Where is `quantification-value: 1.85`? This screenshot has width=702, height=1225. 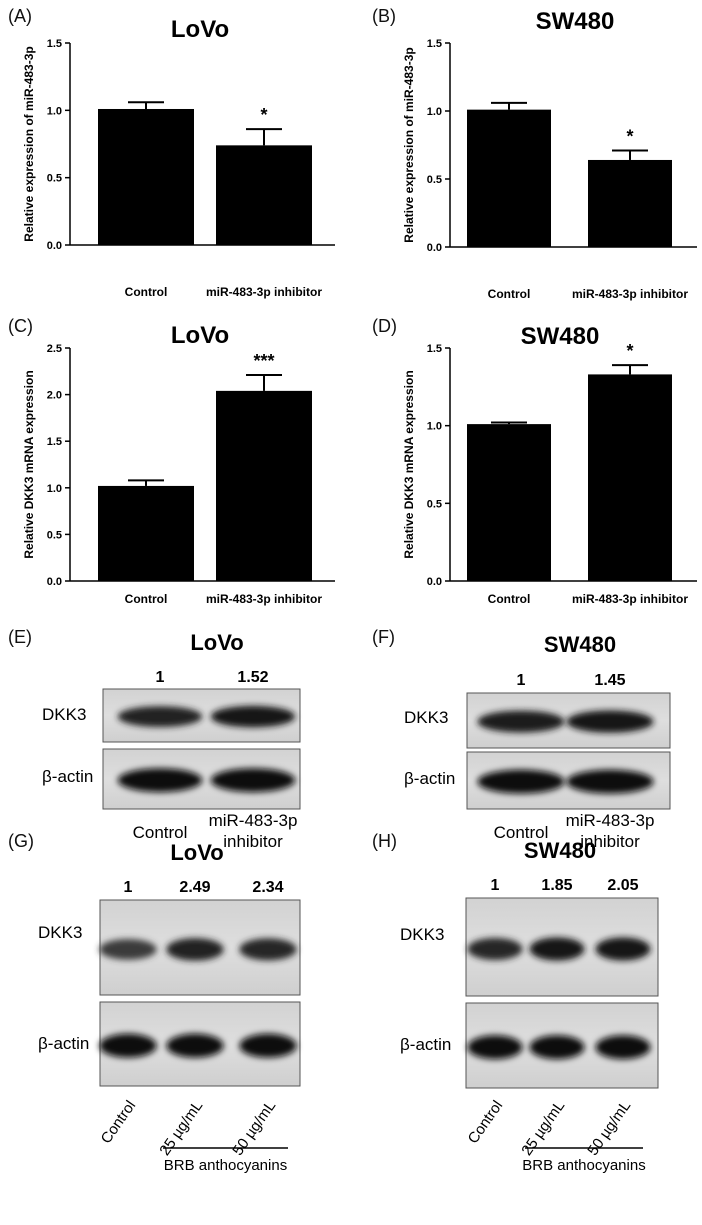
quantification-value: 1.85 is located at coordinates (556, 885).